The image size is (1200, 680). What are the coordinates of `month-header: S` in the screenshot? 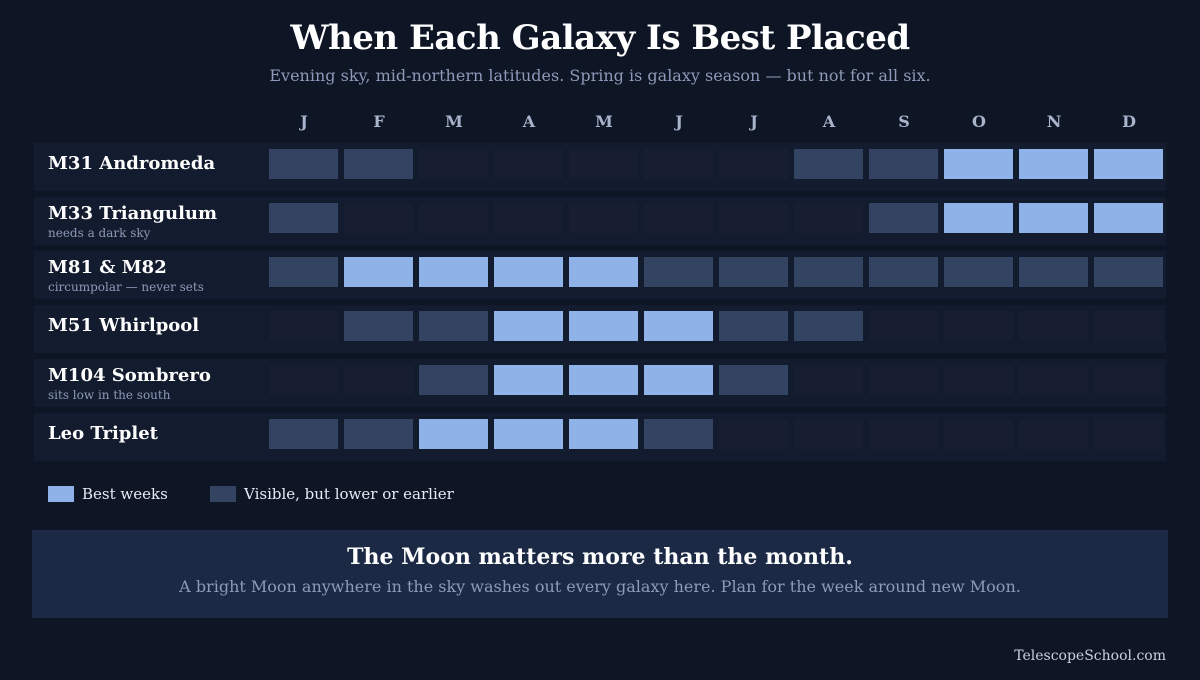 It's located at (904, 121).